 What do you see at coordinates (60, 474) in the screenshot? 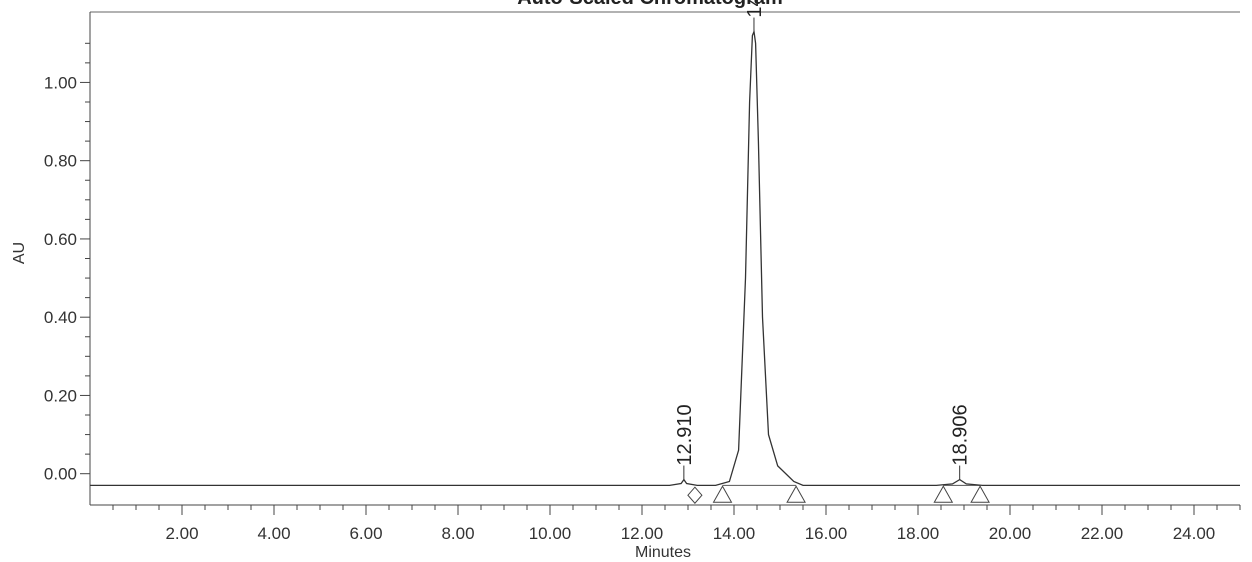
I see `y-tick-label: 0.00` at bounding box center [60, 474].